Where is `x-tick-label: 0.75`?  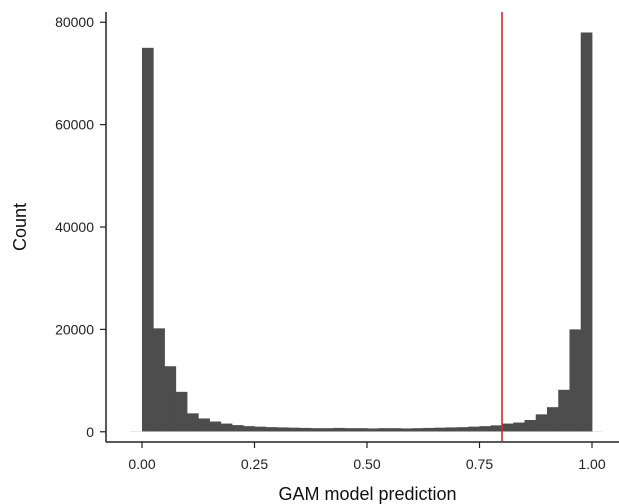 x-tick-label: 0.75 is located at coordinates (479, 464).